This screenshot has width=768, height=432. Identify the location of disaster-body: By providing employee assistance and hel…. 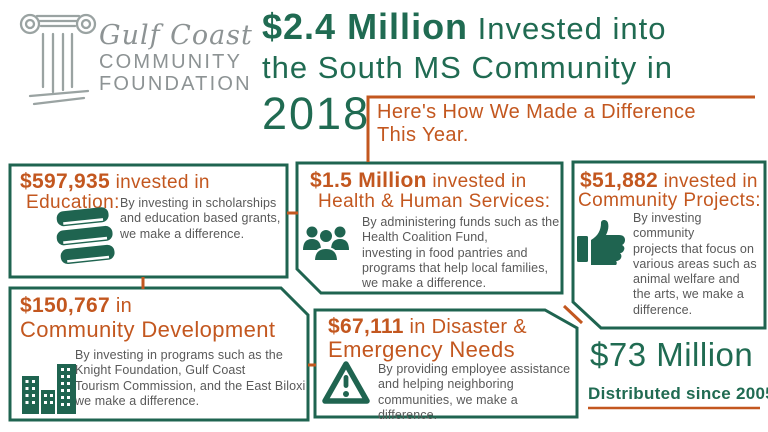
(474, 392).